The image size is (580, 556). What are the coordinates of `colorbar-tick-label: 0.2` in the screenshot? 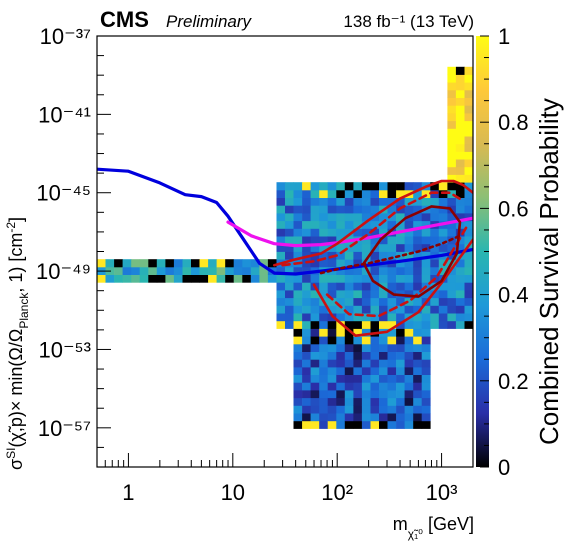 It's located at (513, 381).